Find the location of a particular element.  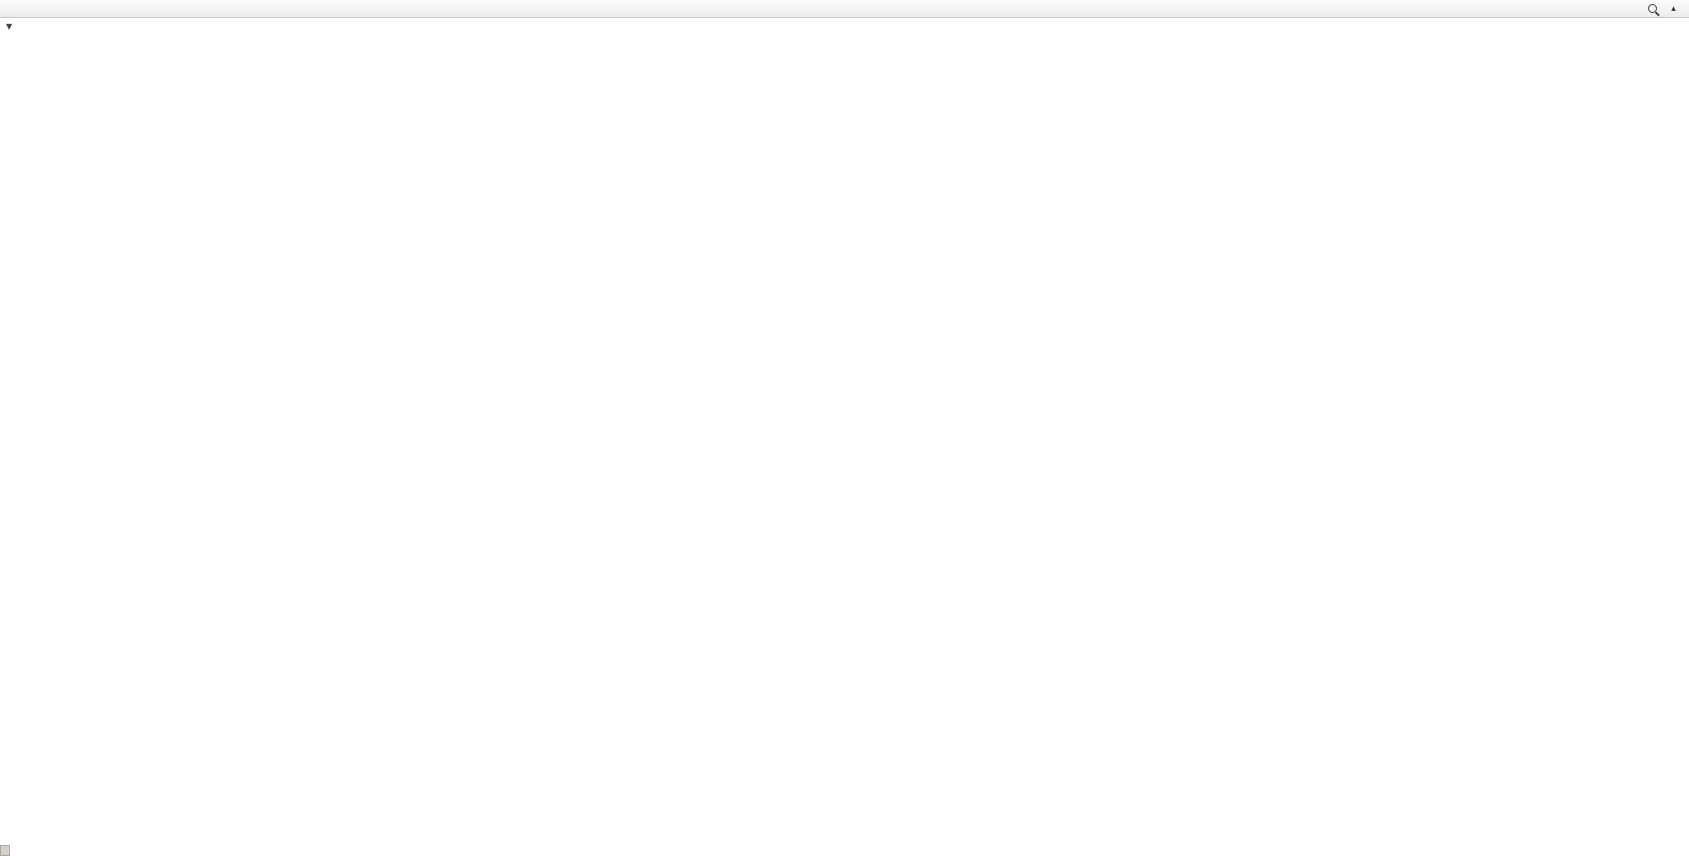

chart-menu-arrow-icon: ▼ is located at coordinates (9, 26).